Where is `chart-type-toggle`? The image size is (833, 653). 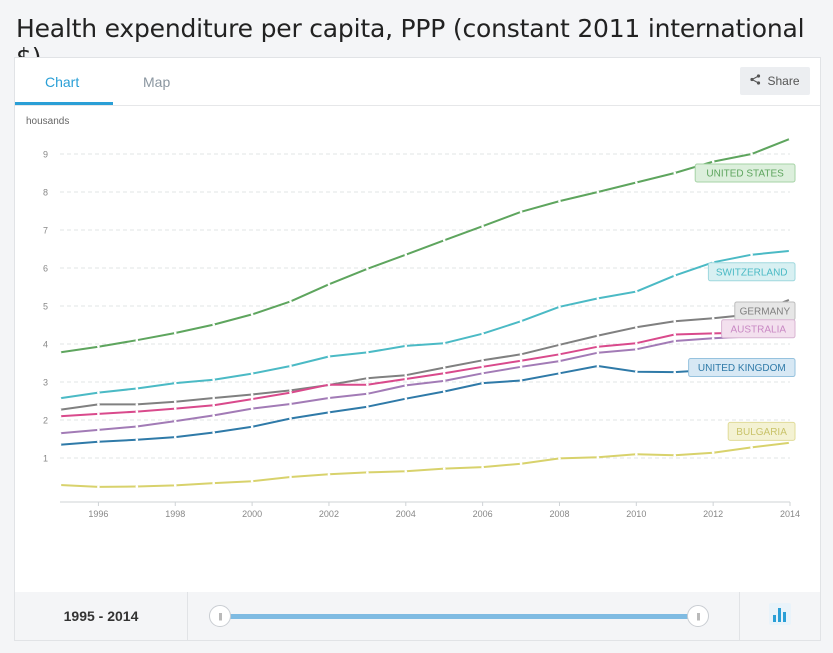 chart-type-toggle is located at coordinates (779, 616).